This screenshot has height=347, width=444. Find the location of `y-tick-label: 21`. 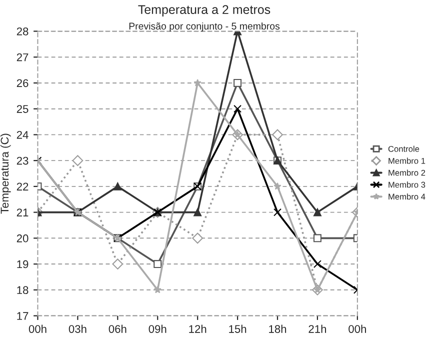

y-tick-label: 21 is located at coordinates (22, 212).